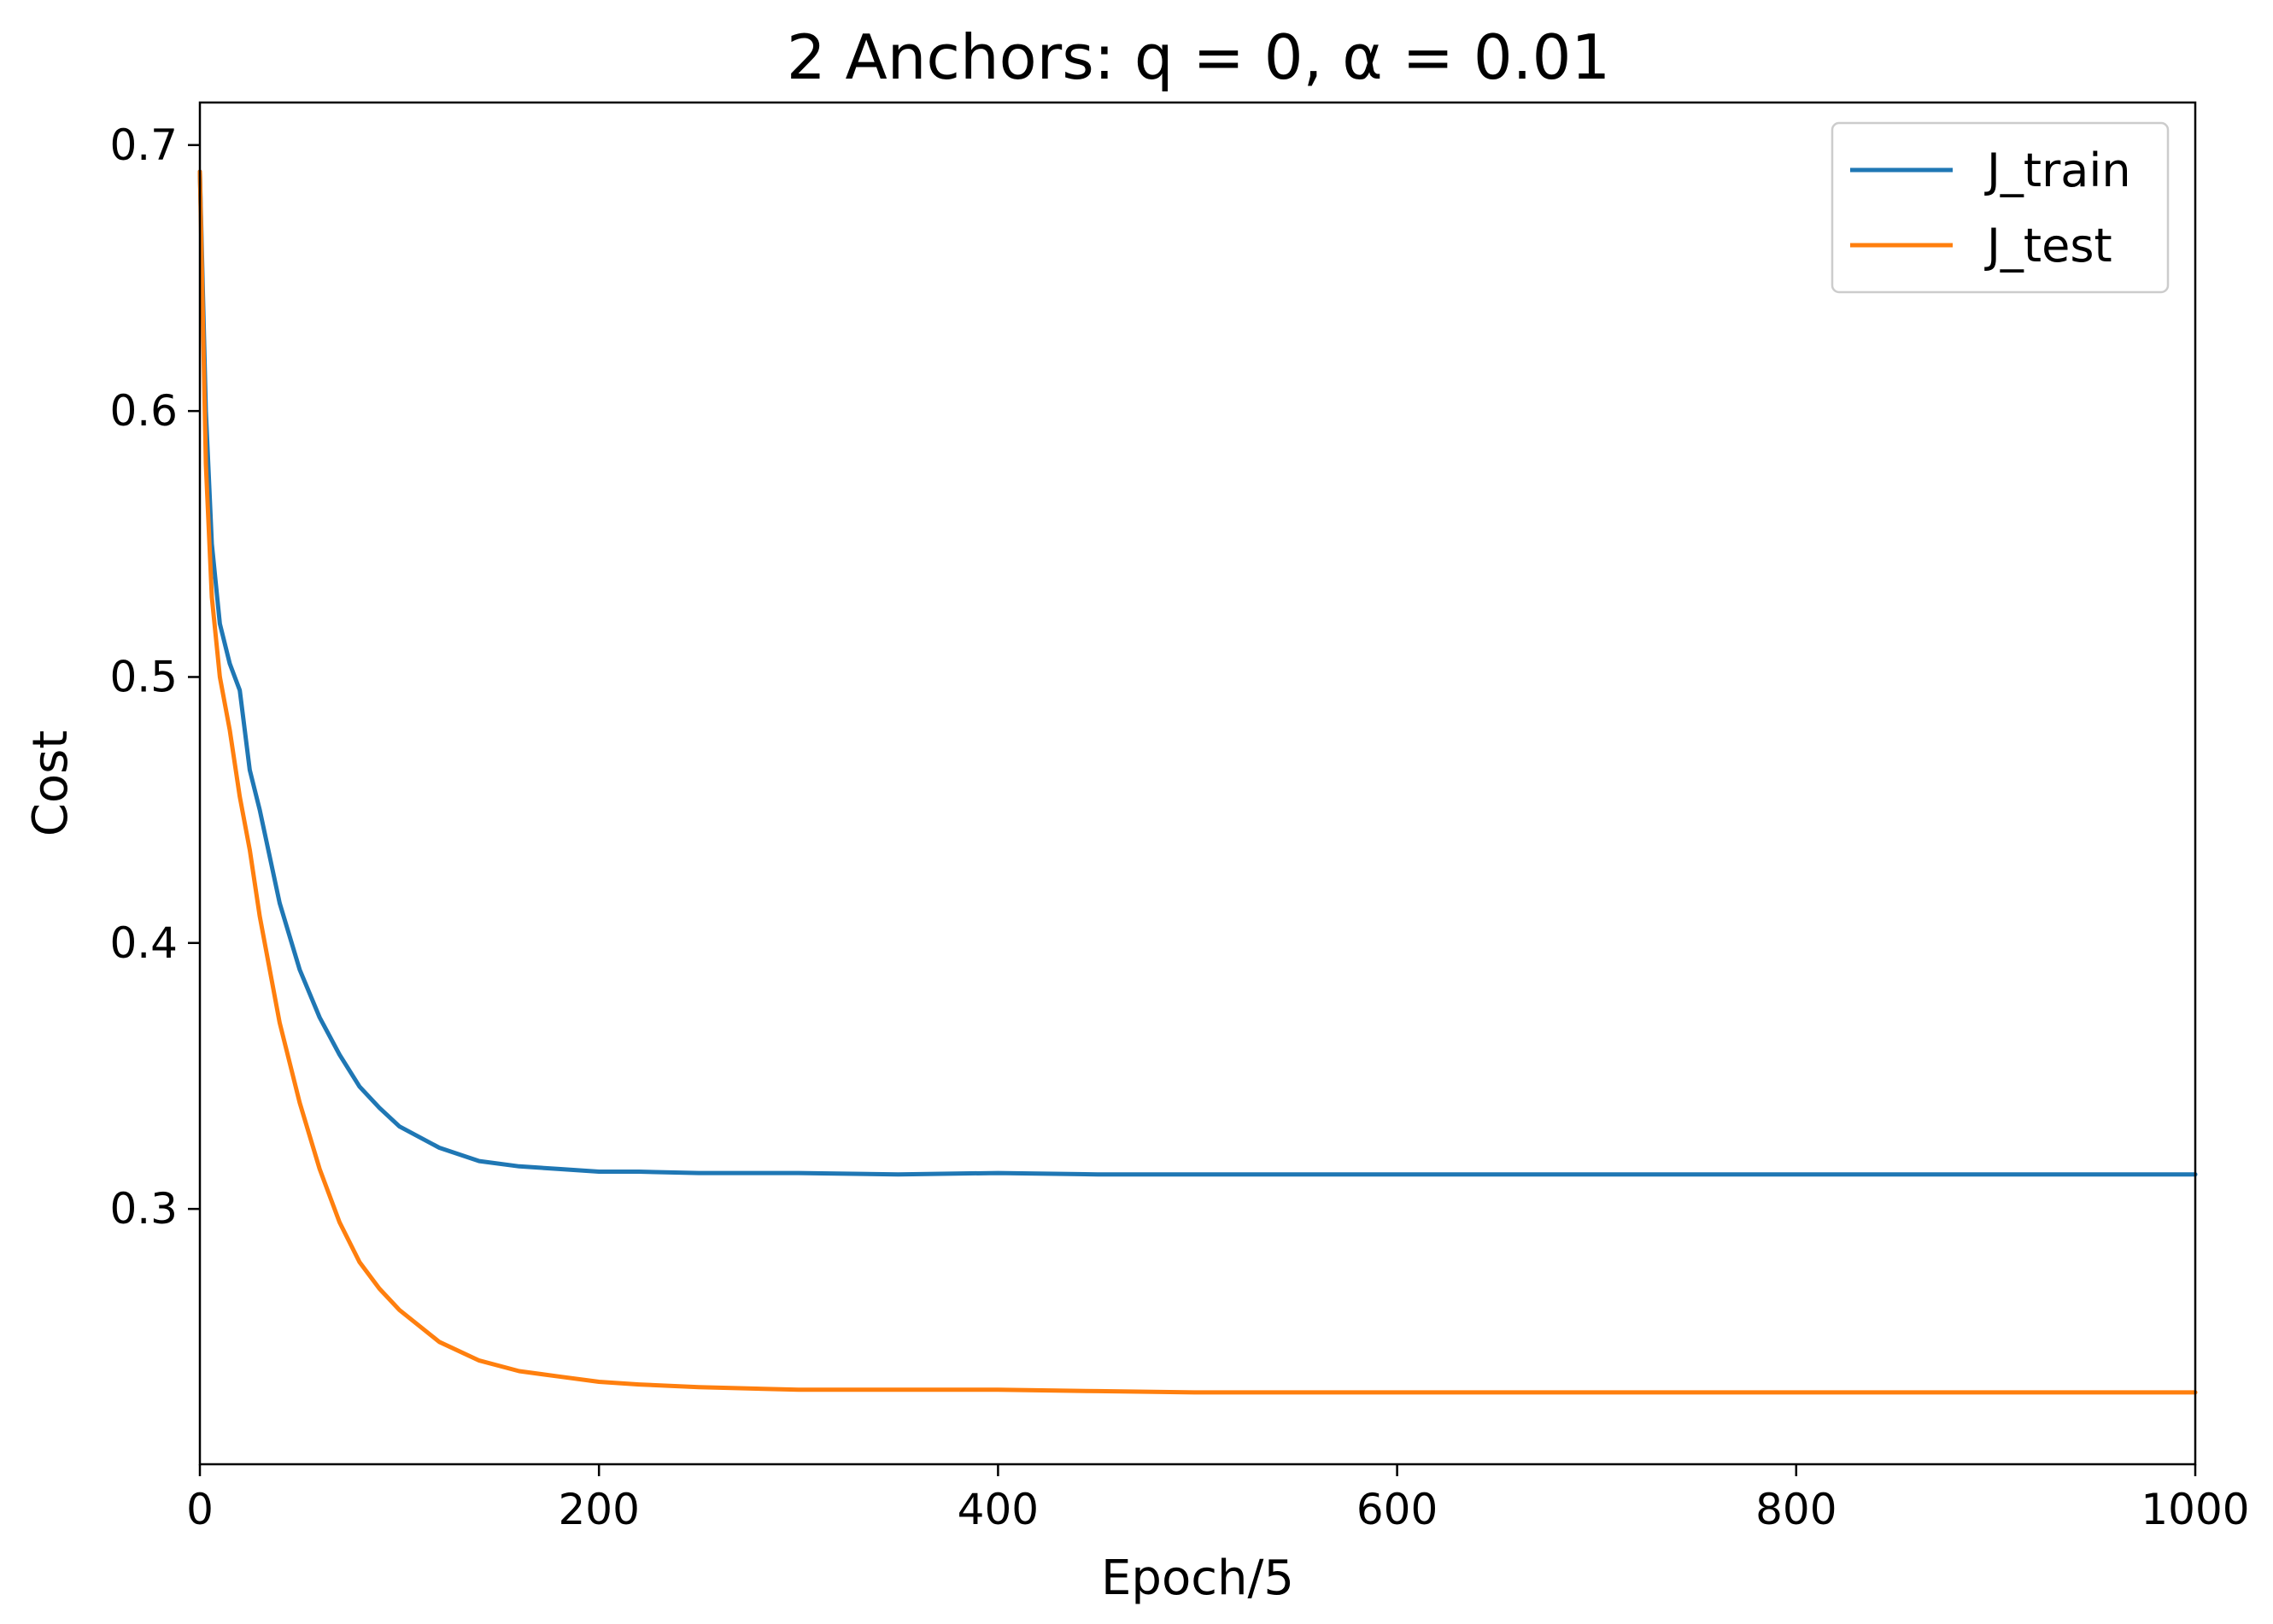  I want to click on y-tick-label: 0.7, so click(143, 145).